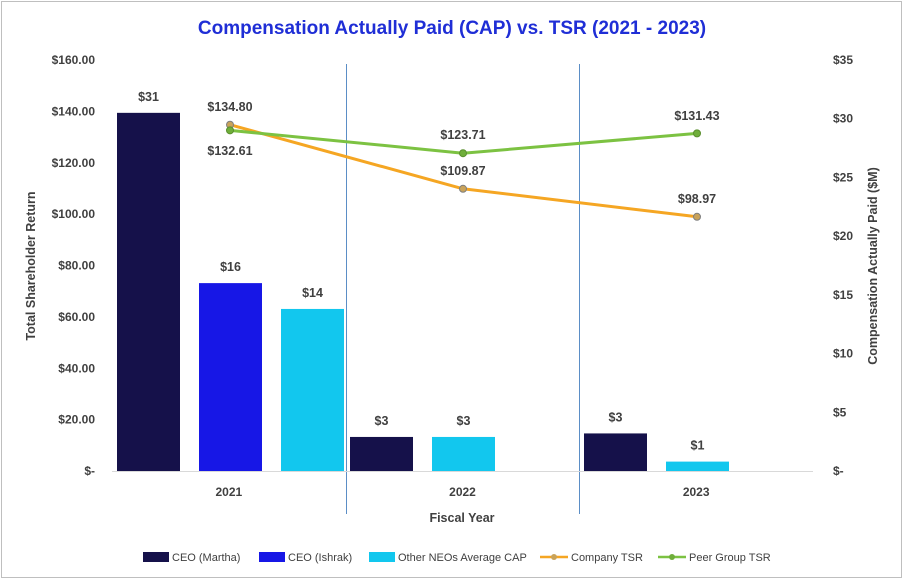 The width and height of the screenshot is (905, 581). I want to click on line-data-label: $109.87, so click(462, 171).